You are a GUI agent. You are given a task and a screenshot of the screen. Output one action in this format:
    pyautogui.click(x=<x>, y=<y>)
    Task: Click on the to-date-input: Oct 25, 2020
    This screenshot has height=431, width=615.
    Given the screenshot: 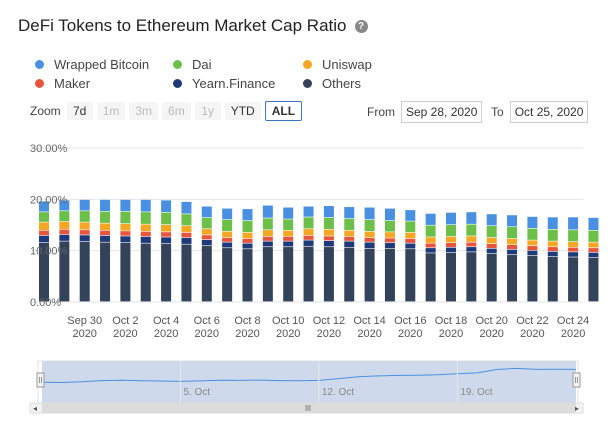 What is the action you would take?
    pyautogui.click(x=549, y=112)
    